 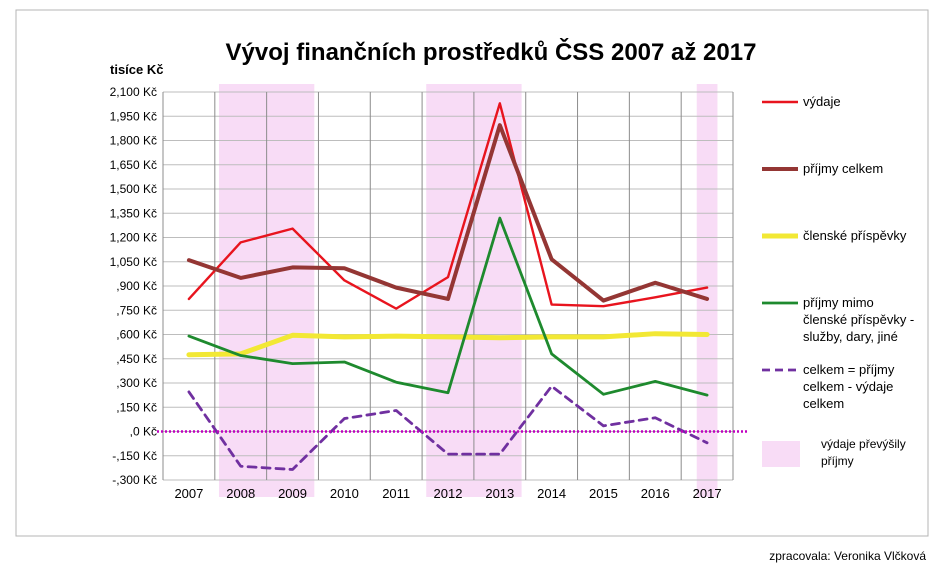 What do you see at coordinates (849, 386) in the screenshot?
I see `legend-label-5: celkem = příjmy celkem - výdaje celkem` at bounding box center [849, 386].